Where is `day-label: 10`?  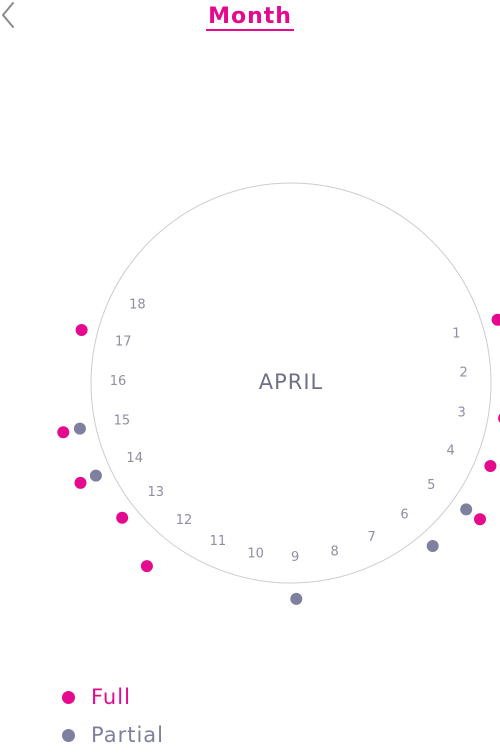
day-label: 10 is located at coordinates (255, 553).